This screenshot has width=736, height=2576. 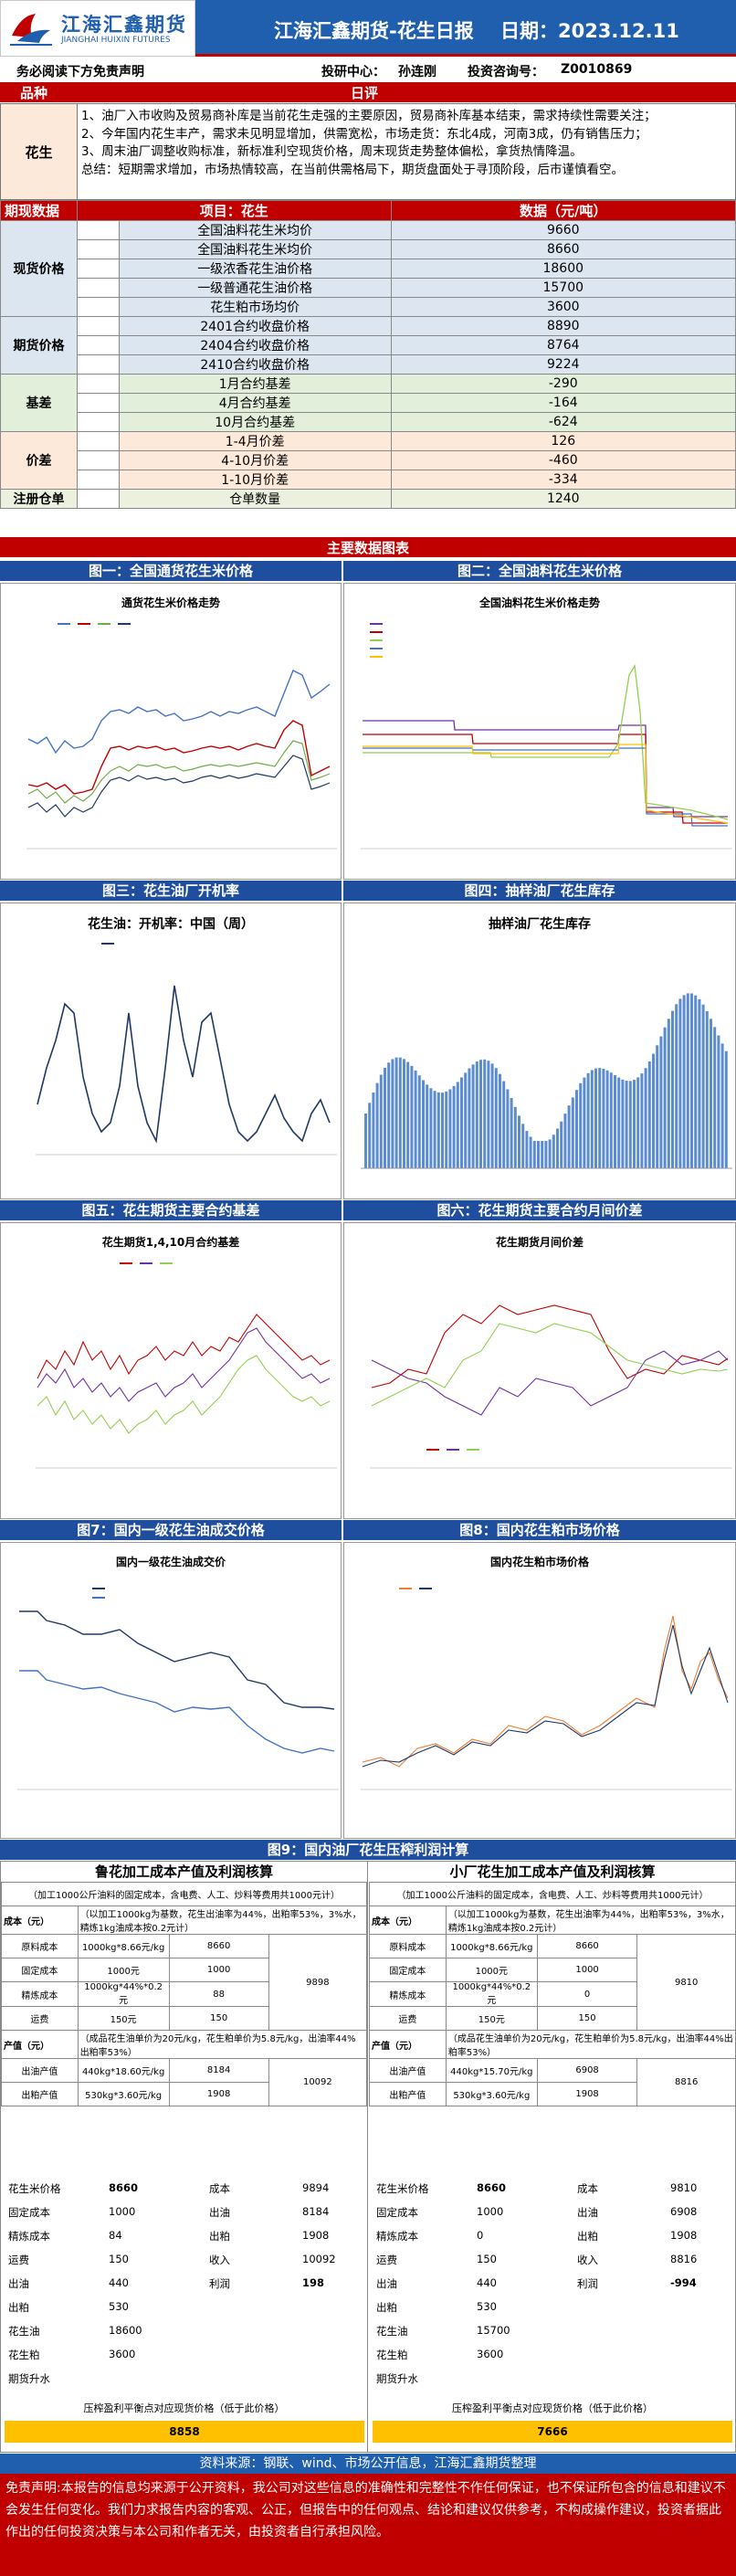 What do you see at coordinates (386, 2260) in the screenshot?
I see `summary-label: 运费` at bounding box center [386, 2260].